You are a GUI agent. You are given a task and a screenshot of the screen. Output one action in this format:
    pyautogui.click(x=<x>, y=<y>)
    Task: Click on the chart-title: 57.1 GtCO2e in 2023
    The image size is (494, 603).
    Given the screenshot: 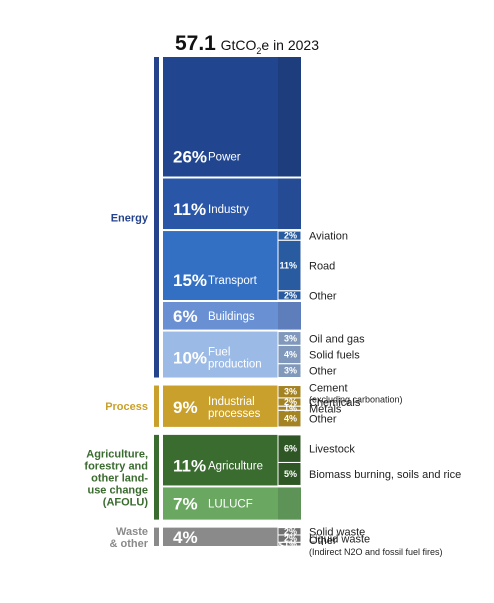 What is the action you would take?
    pyautogui.click(x=247, y=44)
    